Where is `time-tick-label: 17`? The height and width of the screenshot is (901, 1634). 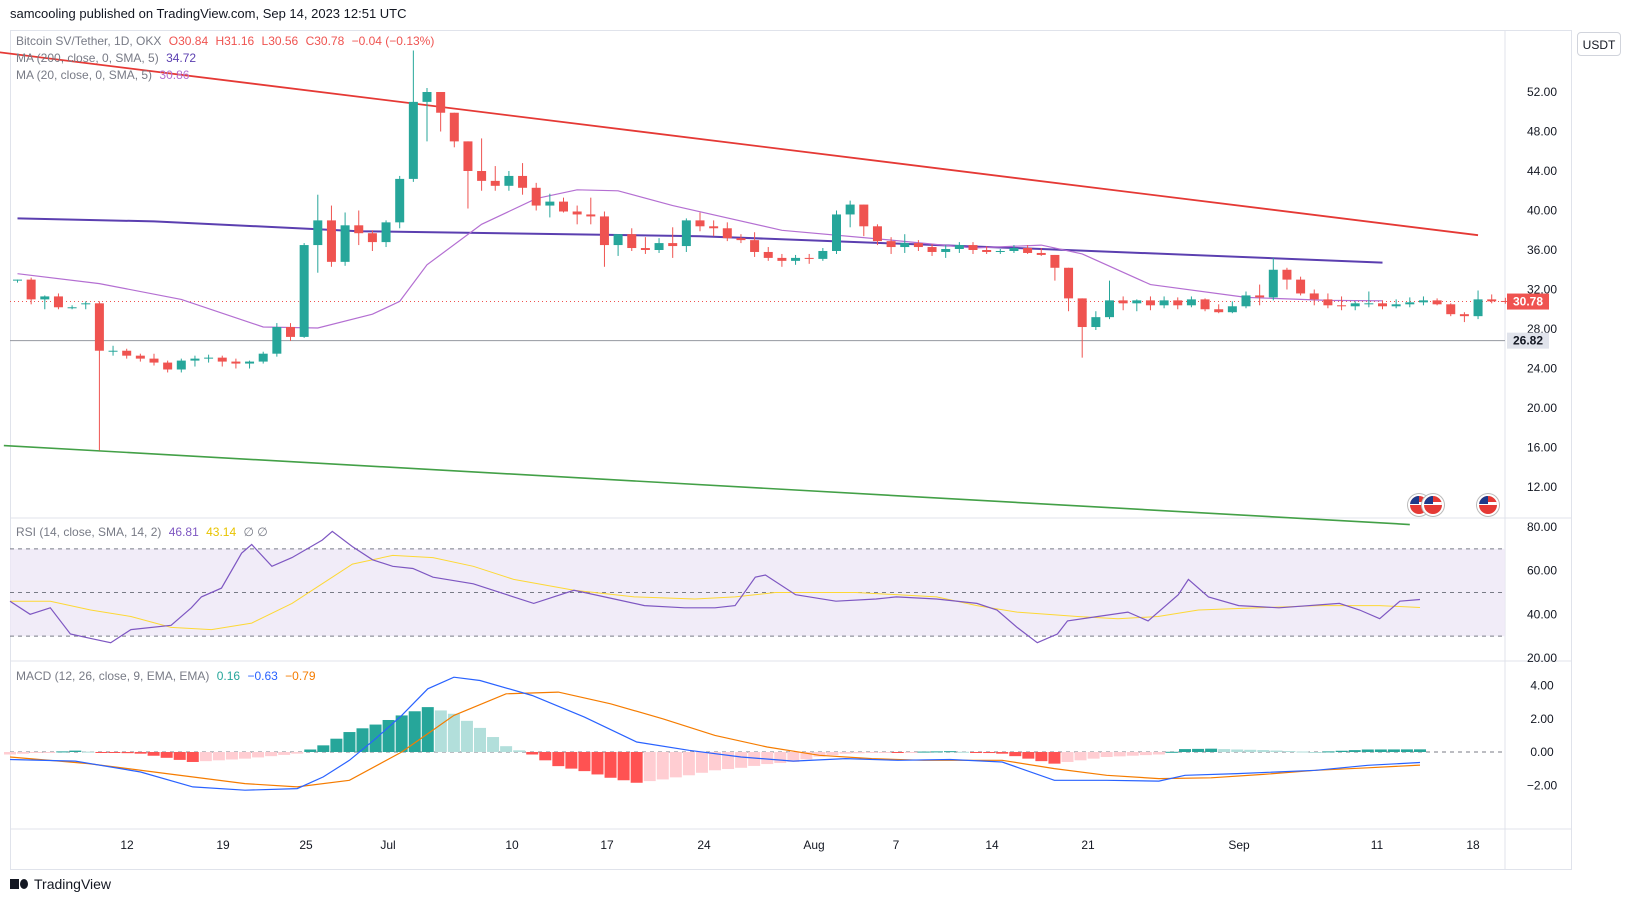
time-tick-label: 17 is located at coordinates (607, 845).